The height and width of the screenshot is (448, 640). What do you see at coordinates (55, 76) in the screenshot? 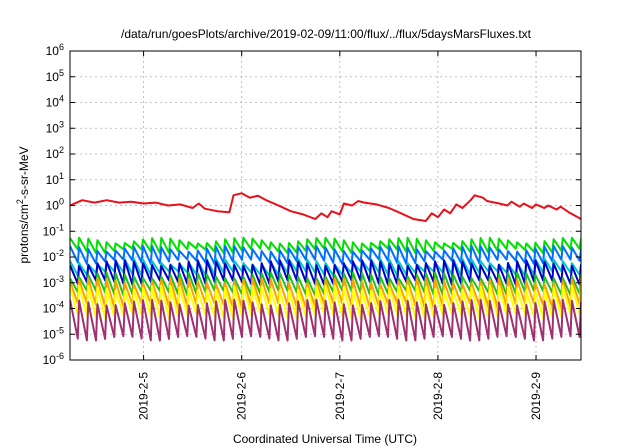
I see `y-tick-label: 10⁵` at bounding box center [55, 76].